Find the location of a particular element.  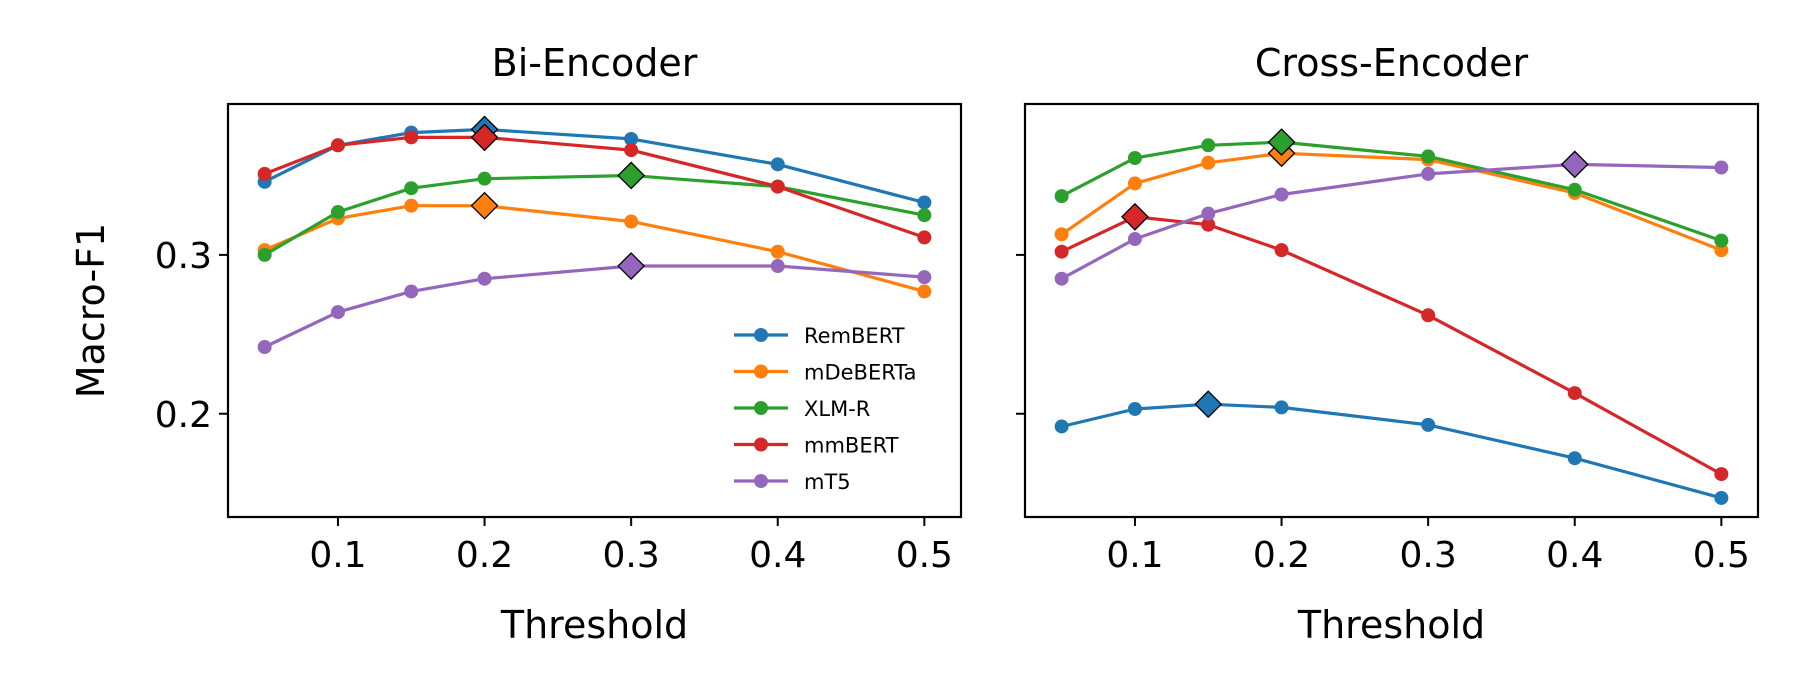

series-mmBERT is located at coordinates (594, 184).